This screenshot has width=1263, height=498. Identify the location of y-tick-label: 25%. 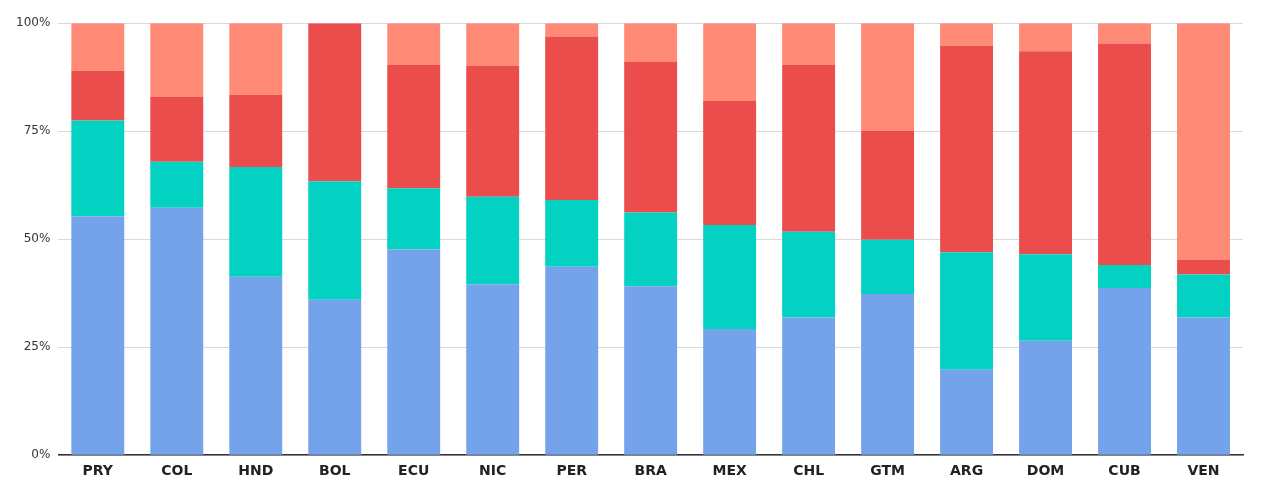
(37, 346).